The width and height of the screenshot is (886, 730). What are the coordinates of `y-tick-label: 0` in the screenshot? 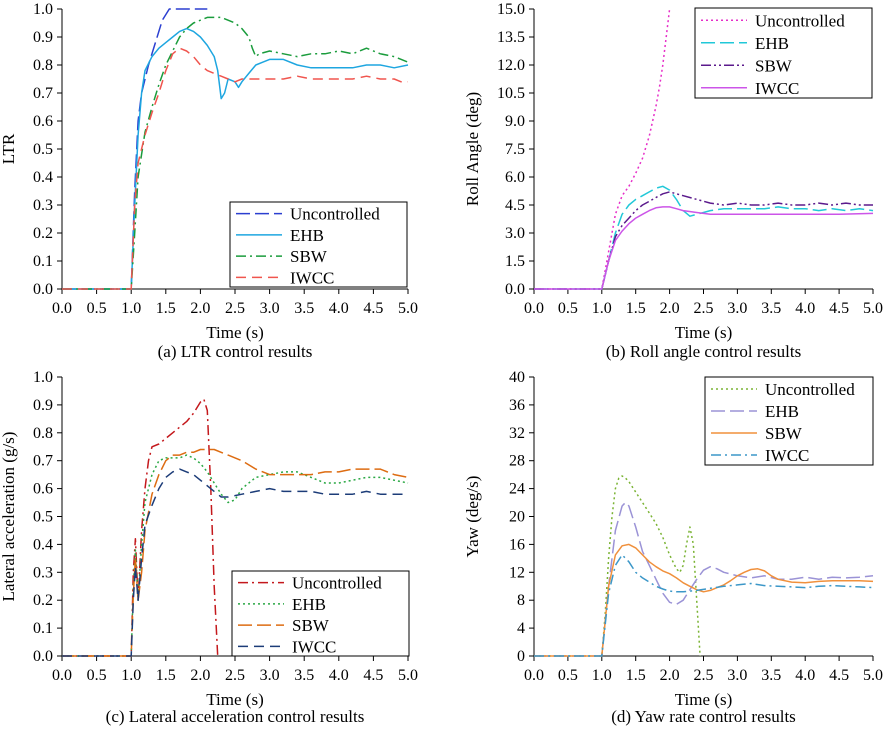 It's located at (521, 656).